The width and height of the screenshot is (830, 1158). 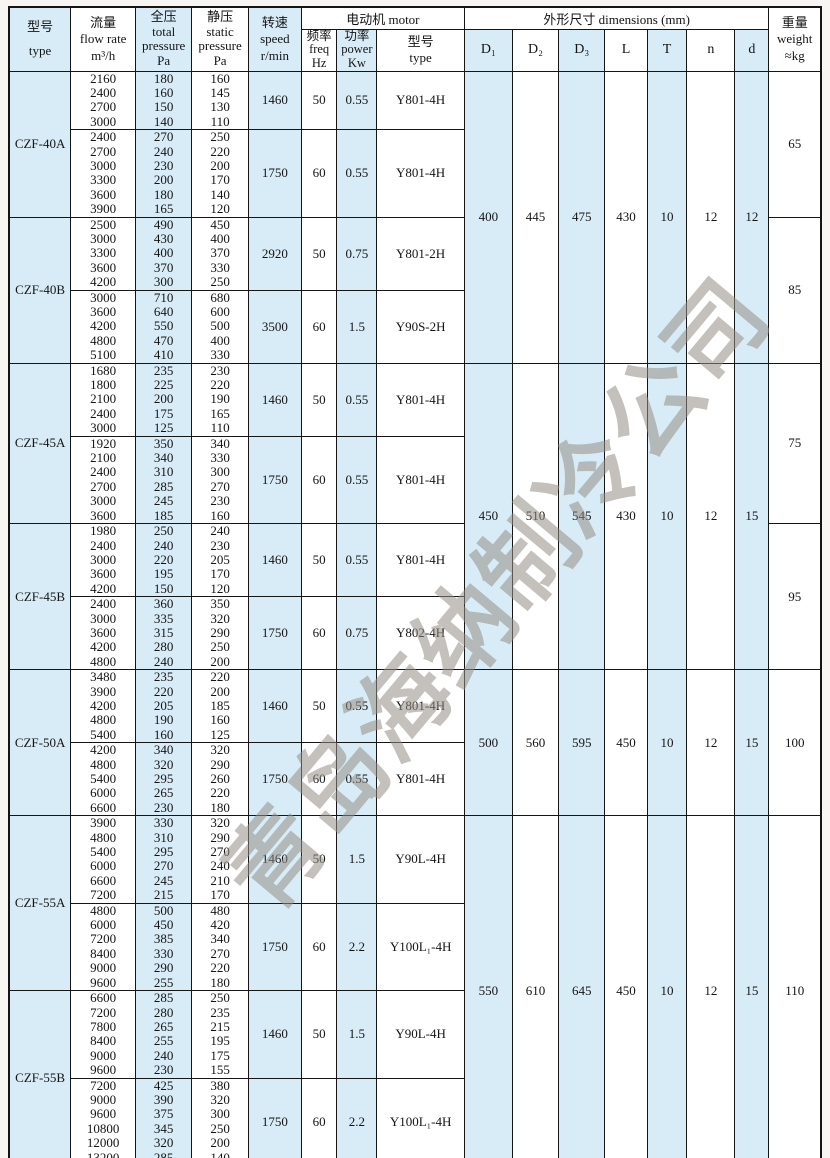 I want to click on model-name: CZF-40A, so click(x=40, y=144).